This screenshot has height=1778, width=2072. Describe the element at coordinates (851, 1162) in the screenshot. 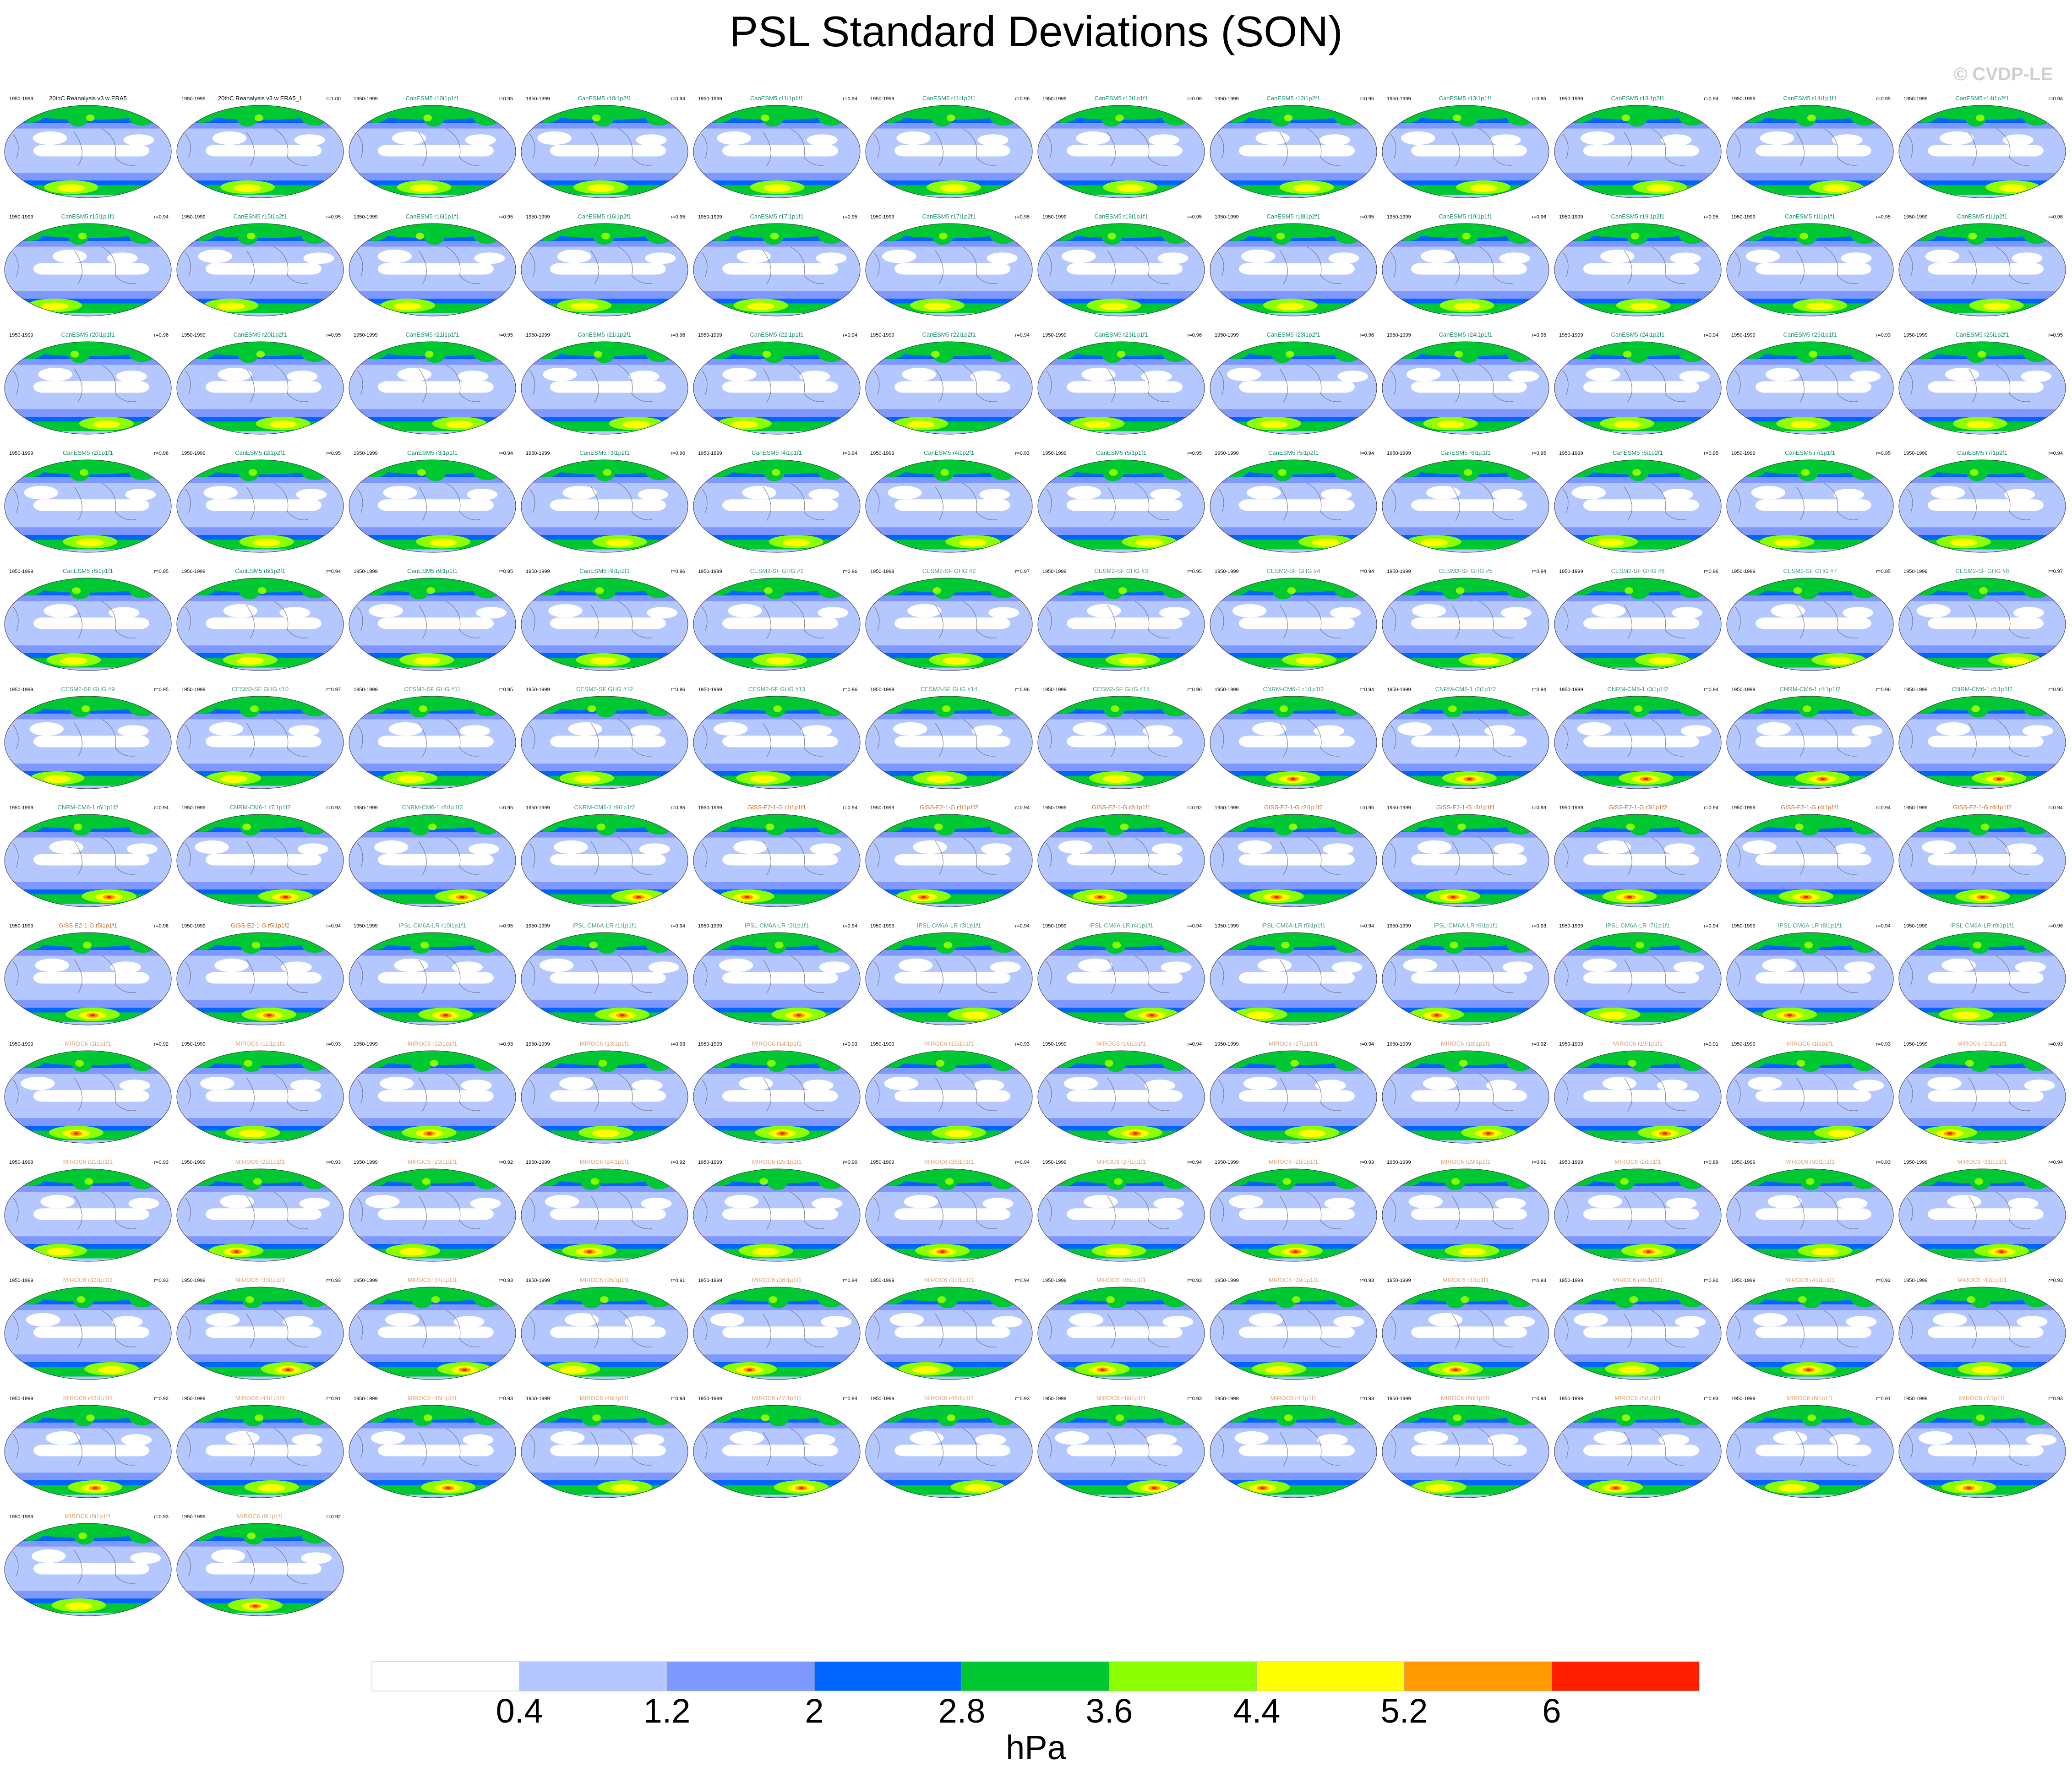

I see `panel-pattern-correlation: r=0.90` at that location.